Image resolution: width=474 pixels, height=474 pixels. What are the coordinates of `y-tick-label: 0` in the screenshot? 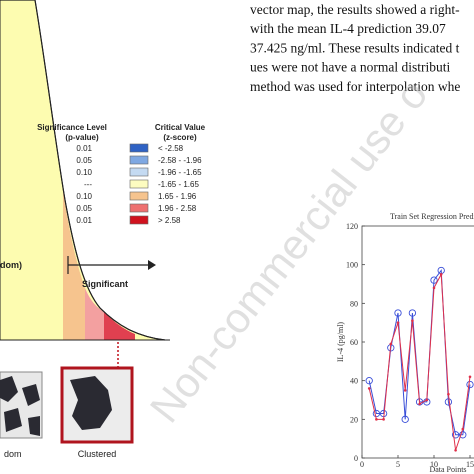 It's located at (356, 458).